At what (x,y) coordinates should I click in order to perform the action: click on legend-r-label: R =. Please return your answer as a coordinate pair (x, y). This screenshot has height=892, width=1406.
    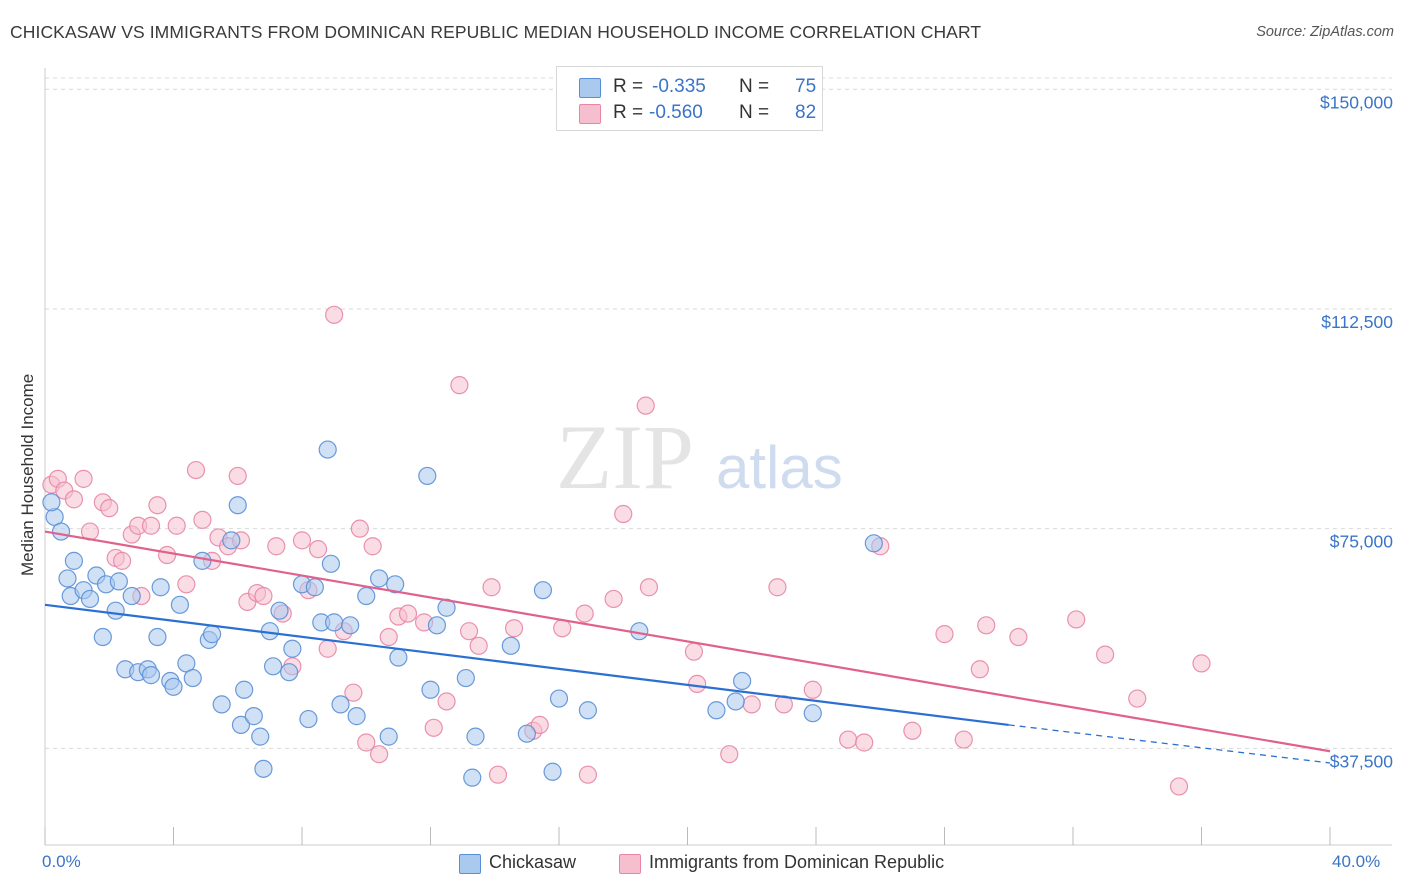
    Looking at the image, I should click on (628, 112).